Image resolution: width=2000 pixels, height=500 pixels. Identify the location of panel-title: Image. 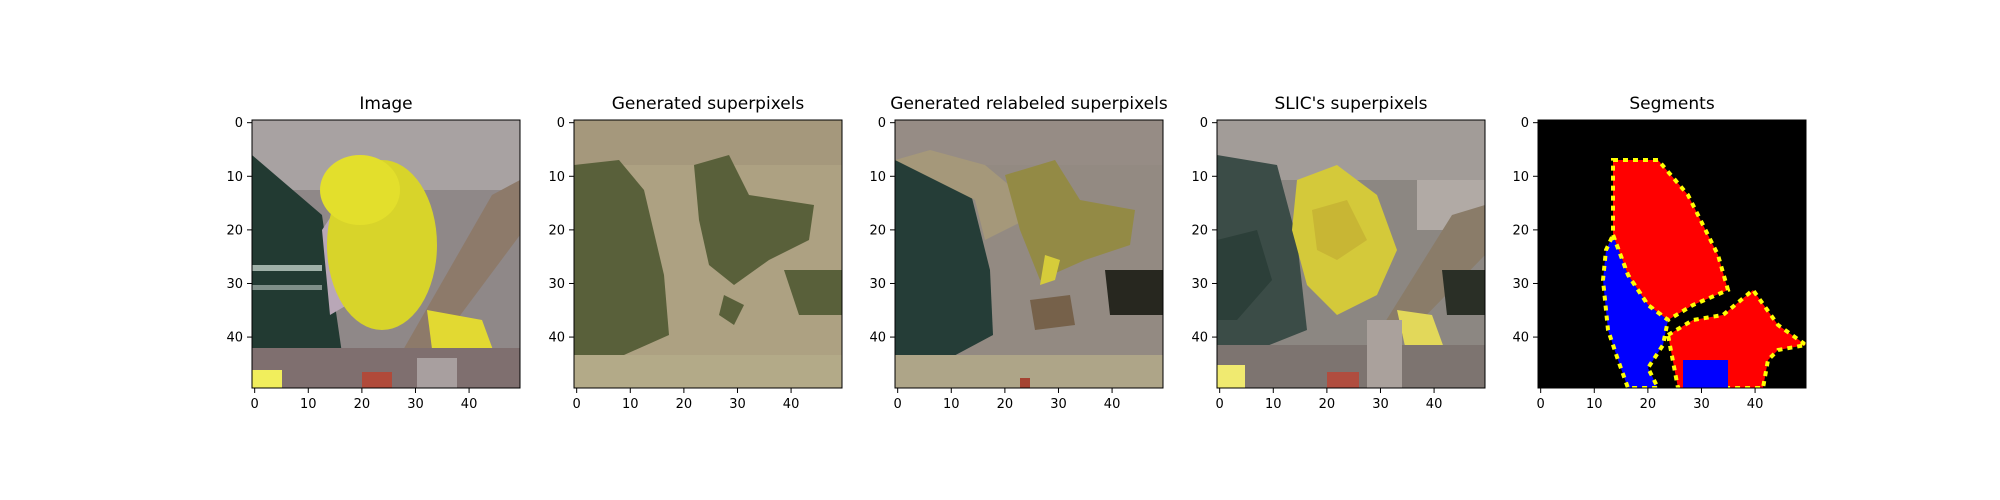
(385, 104).